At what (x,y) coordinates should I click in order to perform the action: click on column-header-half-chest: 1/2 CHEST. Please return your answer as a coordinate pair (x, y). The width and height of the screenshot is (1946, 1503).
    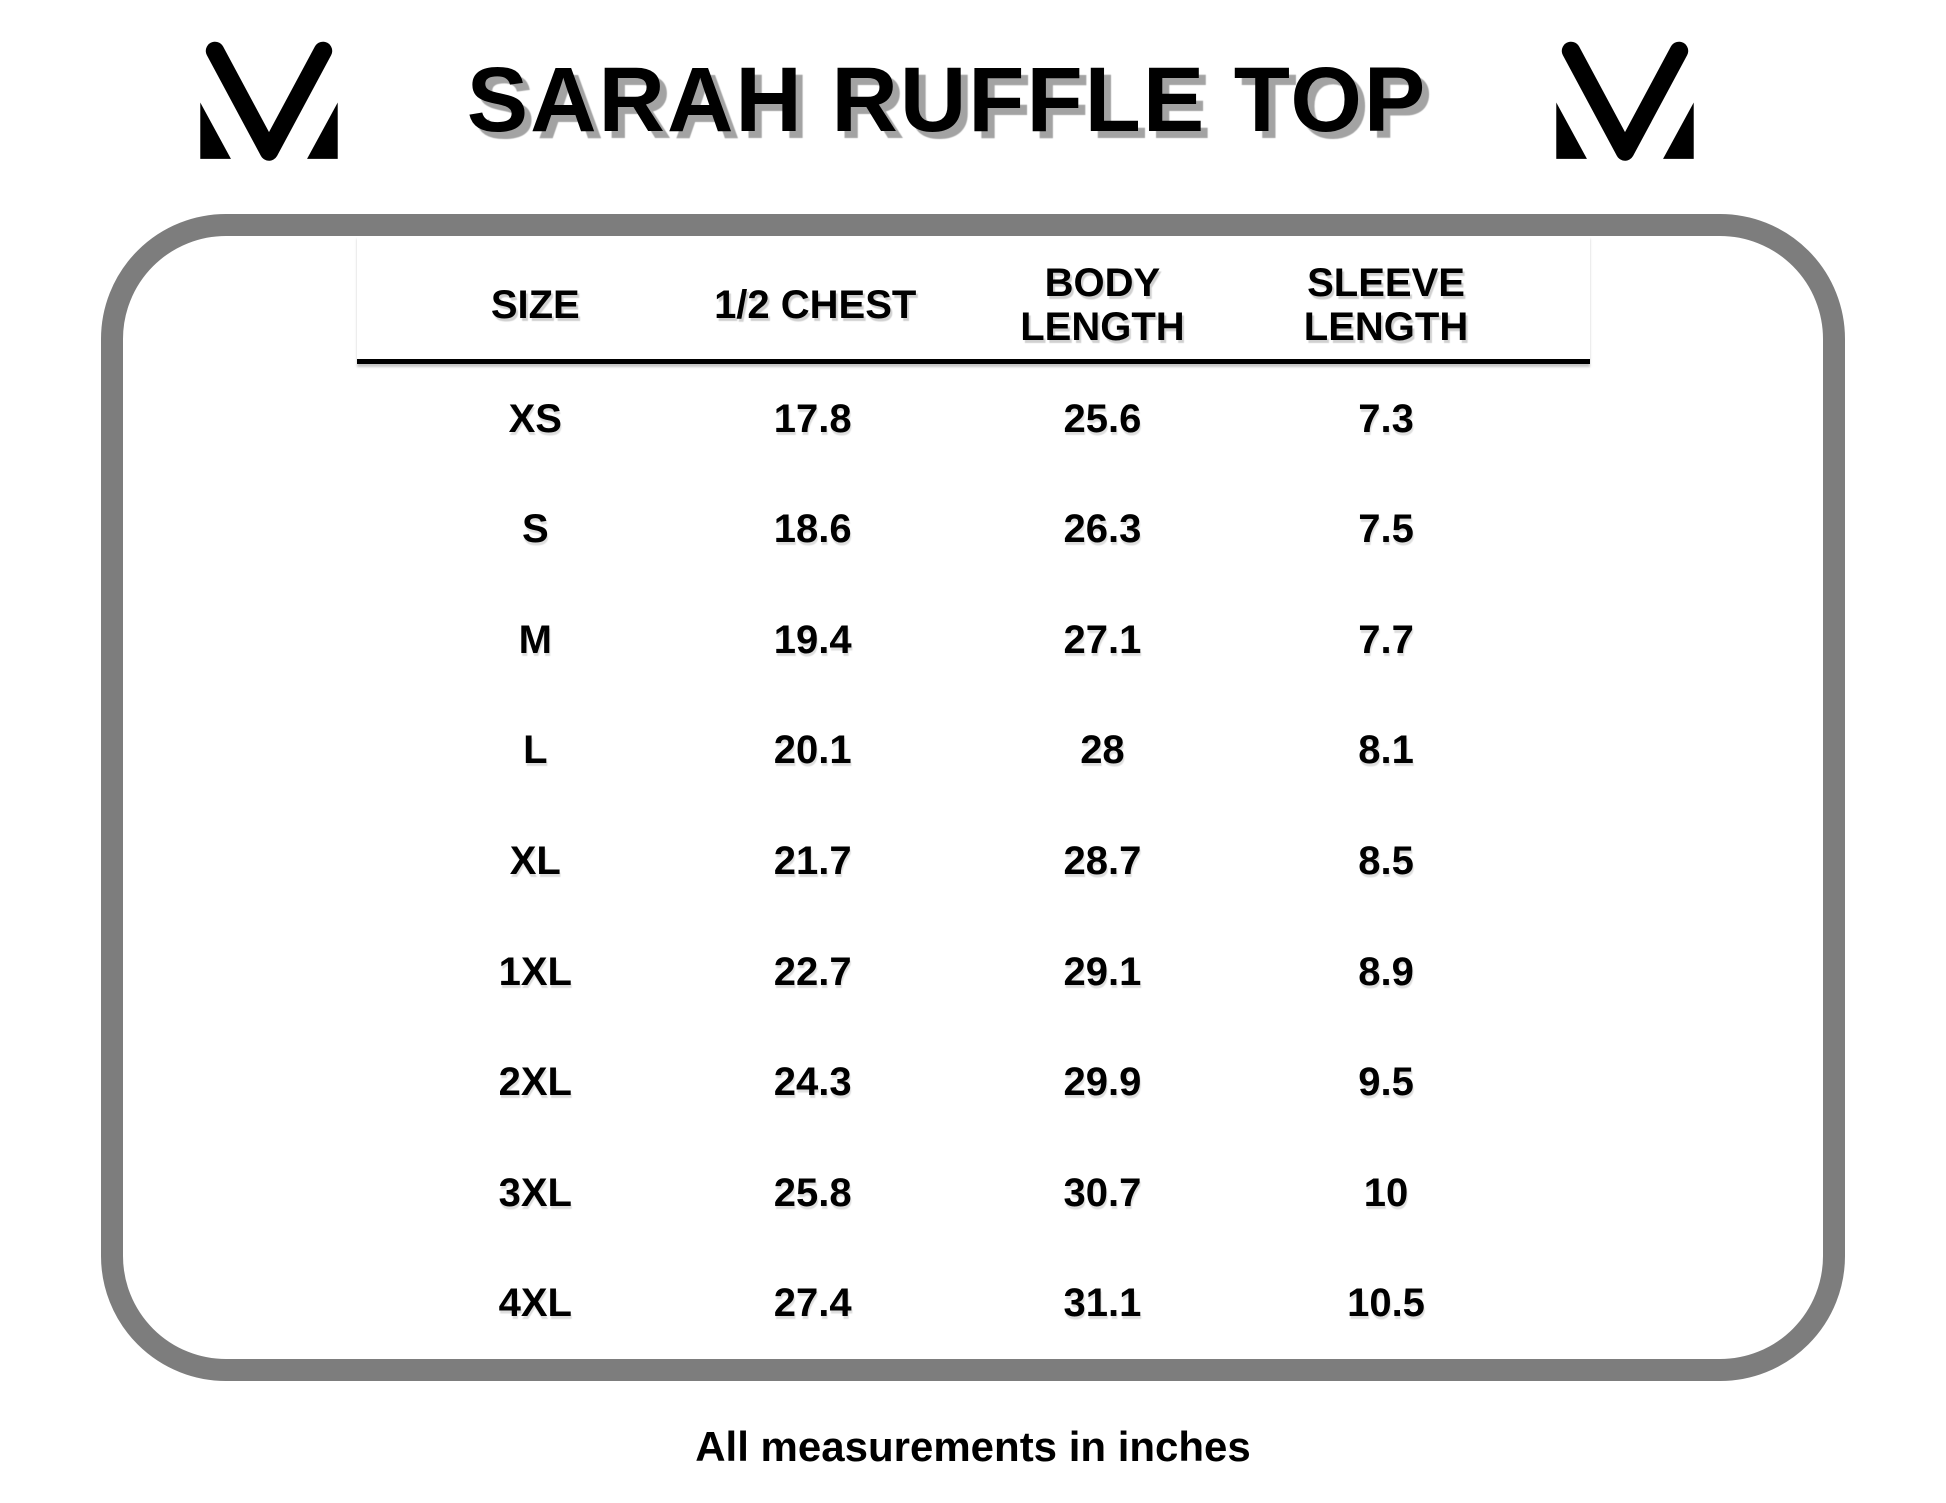
    Looking at the image, I should click on (815, 305).